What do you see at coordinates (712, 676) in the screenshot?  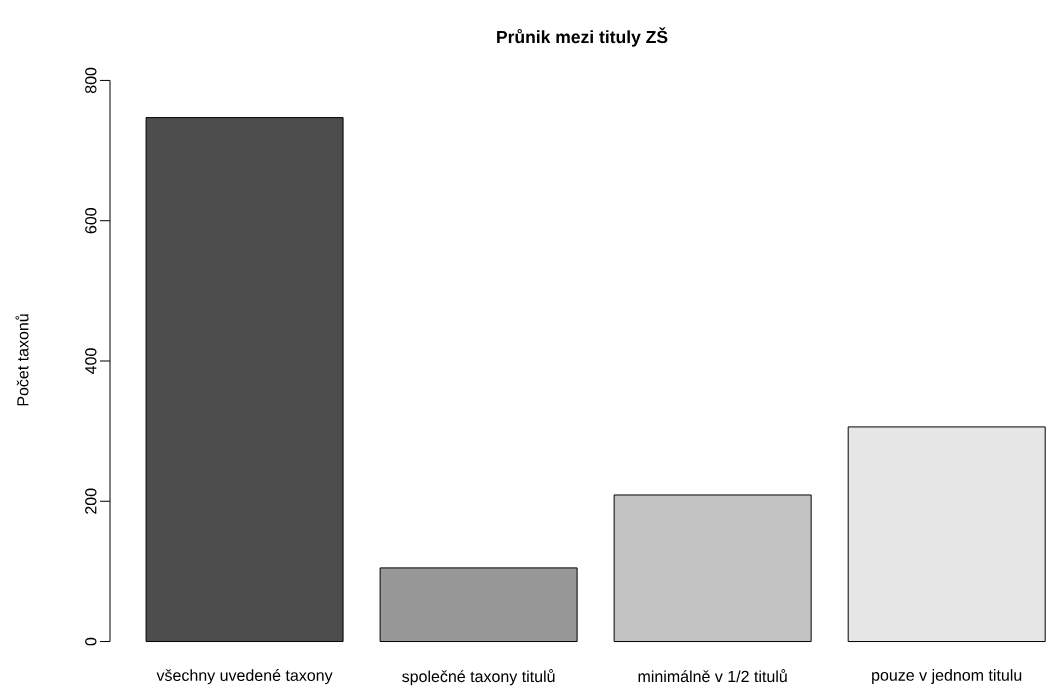 I see `x-tick-label: minimálně v 1/2 titulů` at bounding box center [712, 676].